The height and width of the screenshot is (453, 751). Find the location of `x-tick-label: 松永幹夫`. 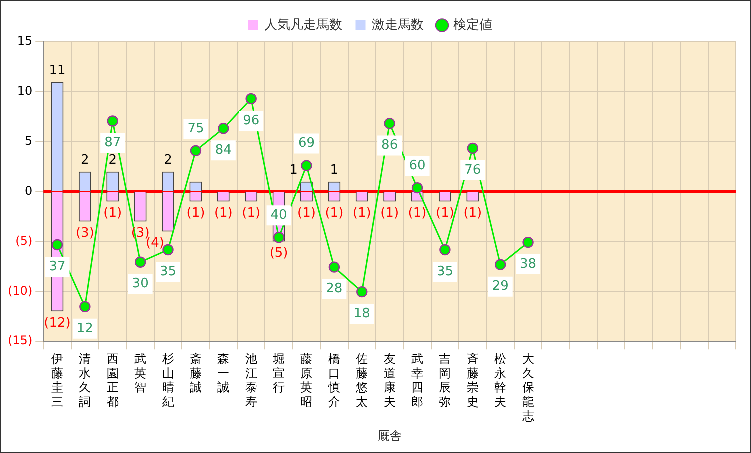

x-tick-label: 松永幹夫 is located at coordinates (500, 381).